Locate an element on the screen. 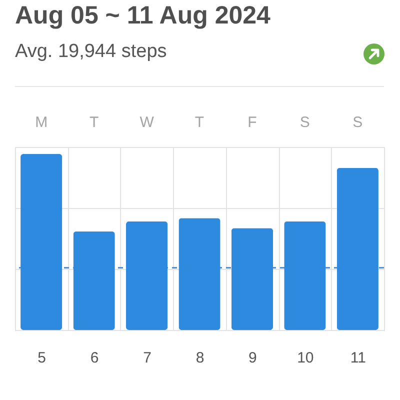  chart-subtitle: Avg. 19,944 steps is located at coordinates (91, 51).